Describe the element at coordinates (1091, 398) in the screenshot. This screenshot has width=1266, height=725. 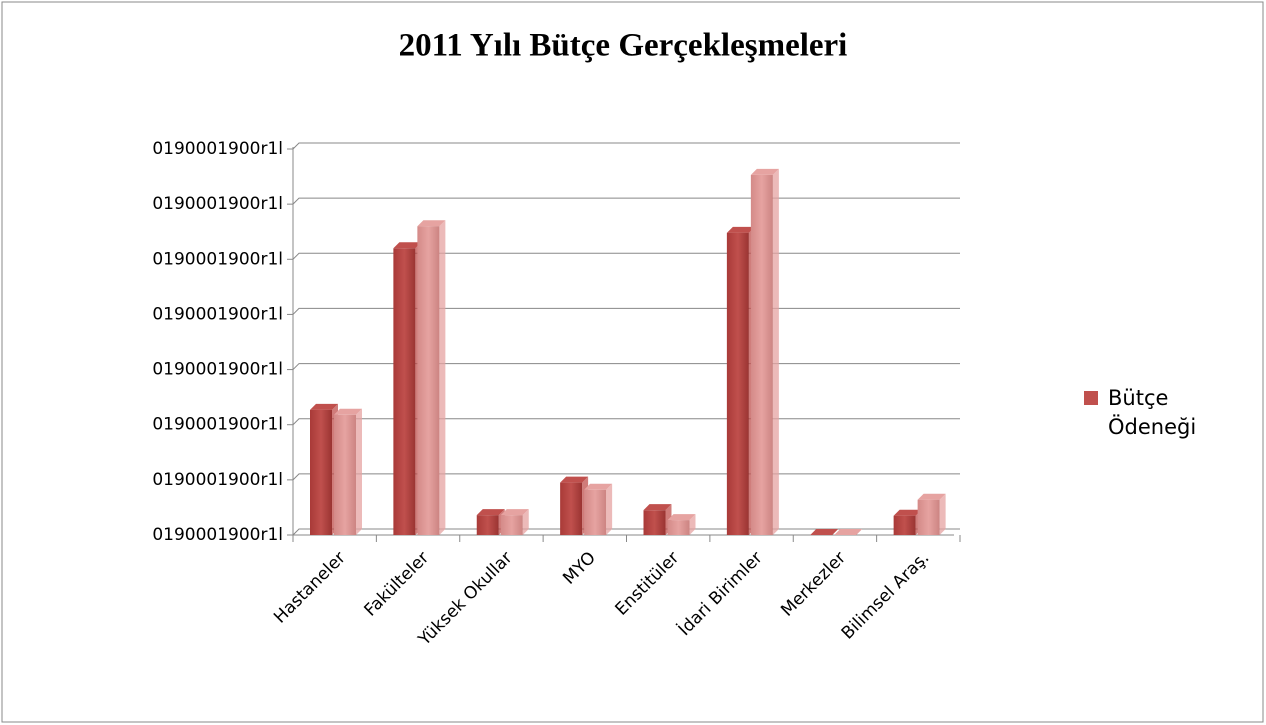
I see `legend-swatch` at that location.